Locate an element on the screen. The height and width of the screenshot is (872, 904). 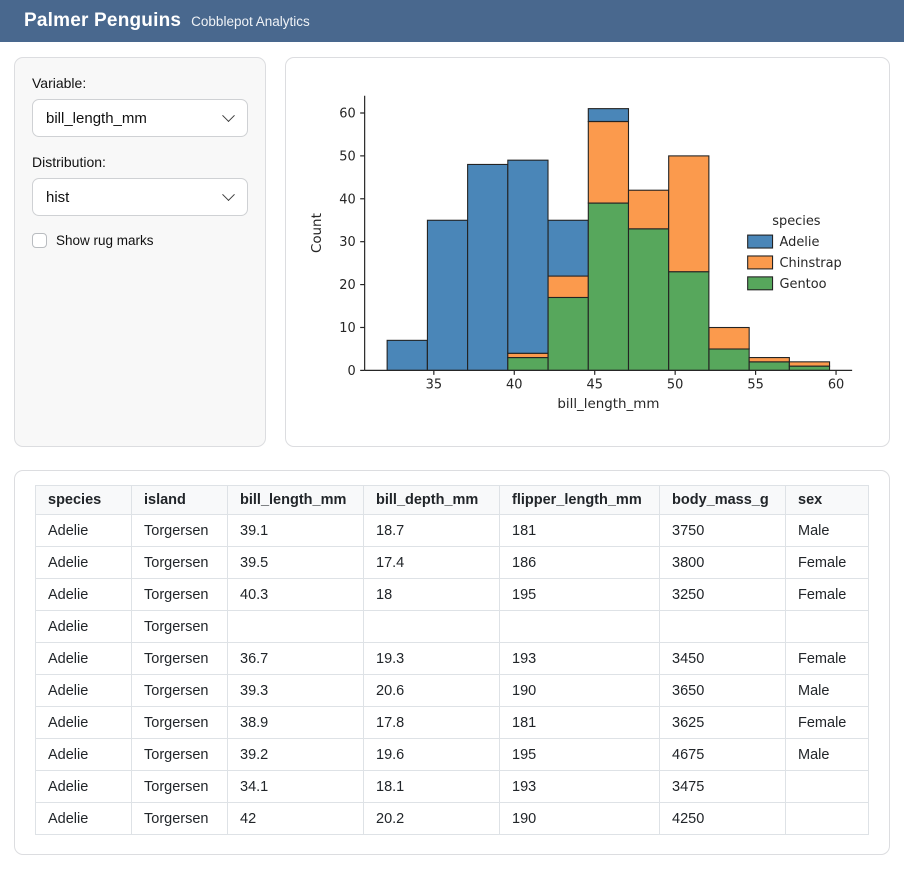
table-cell: 39.2 is located at coordinates (295, 754).